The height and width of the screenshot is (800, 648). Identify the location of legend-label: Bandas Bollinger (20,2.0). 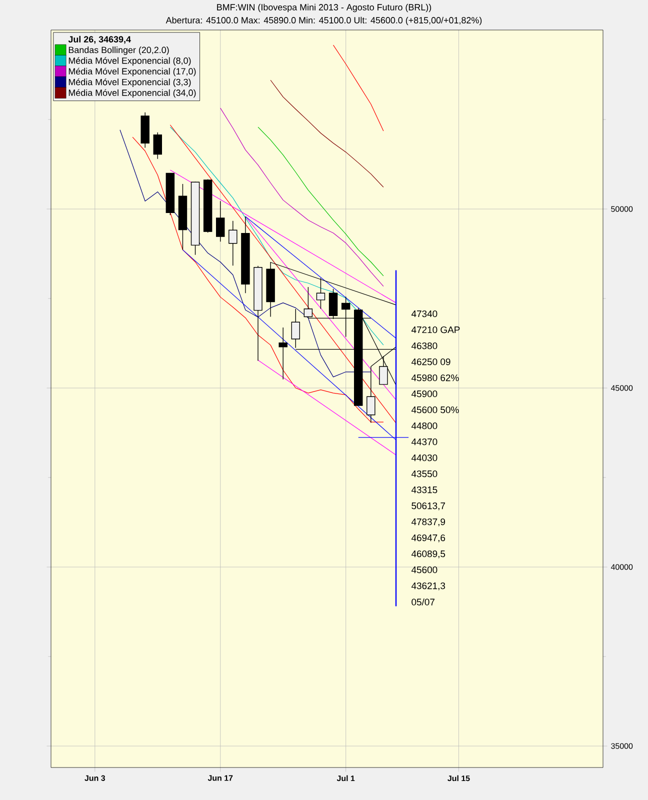
(118, 50).